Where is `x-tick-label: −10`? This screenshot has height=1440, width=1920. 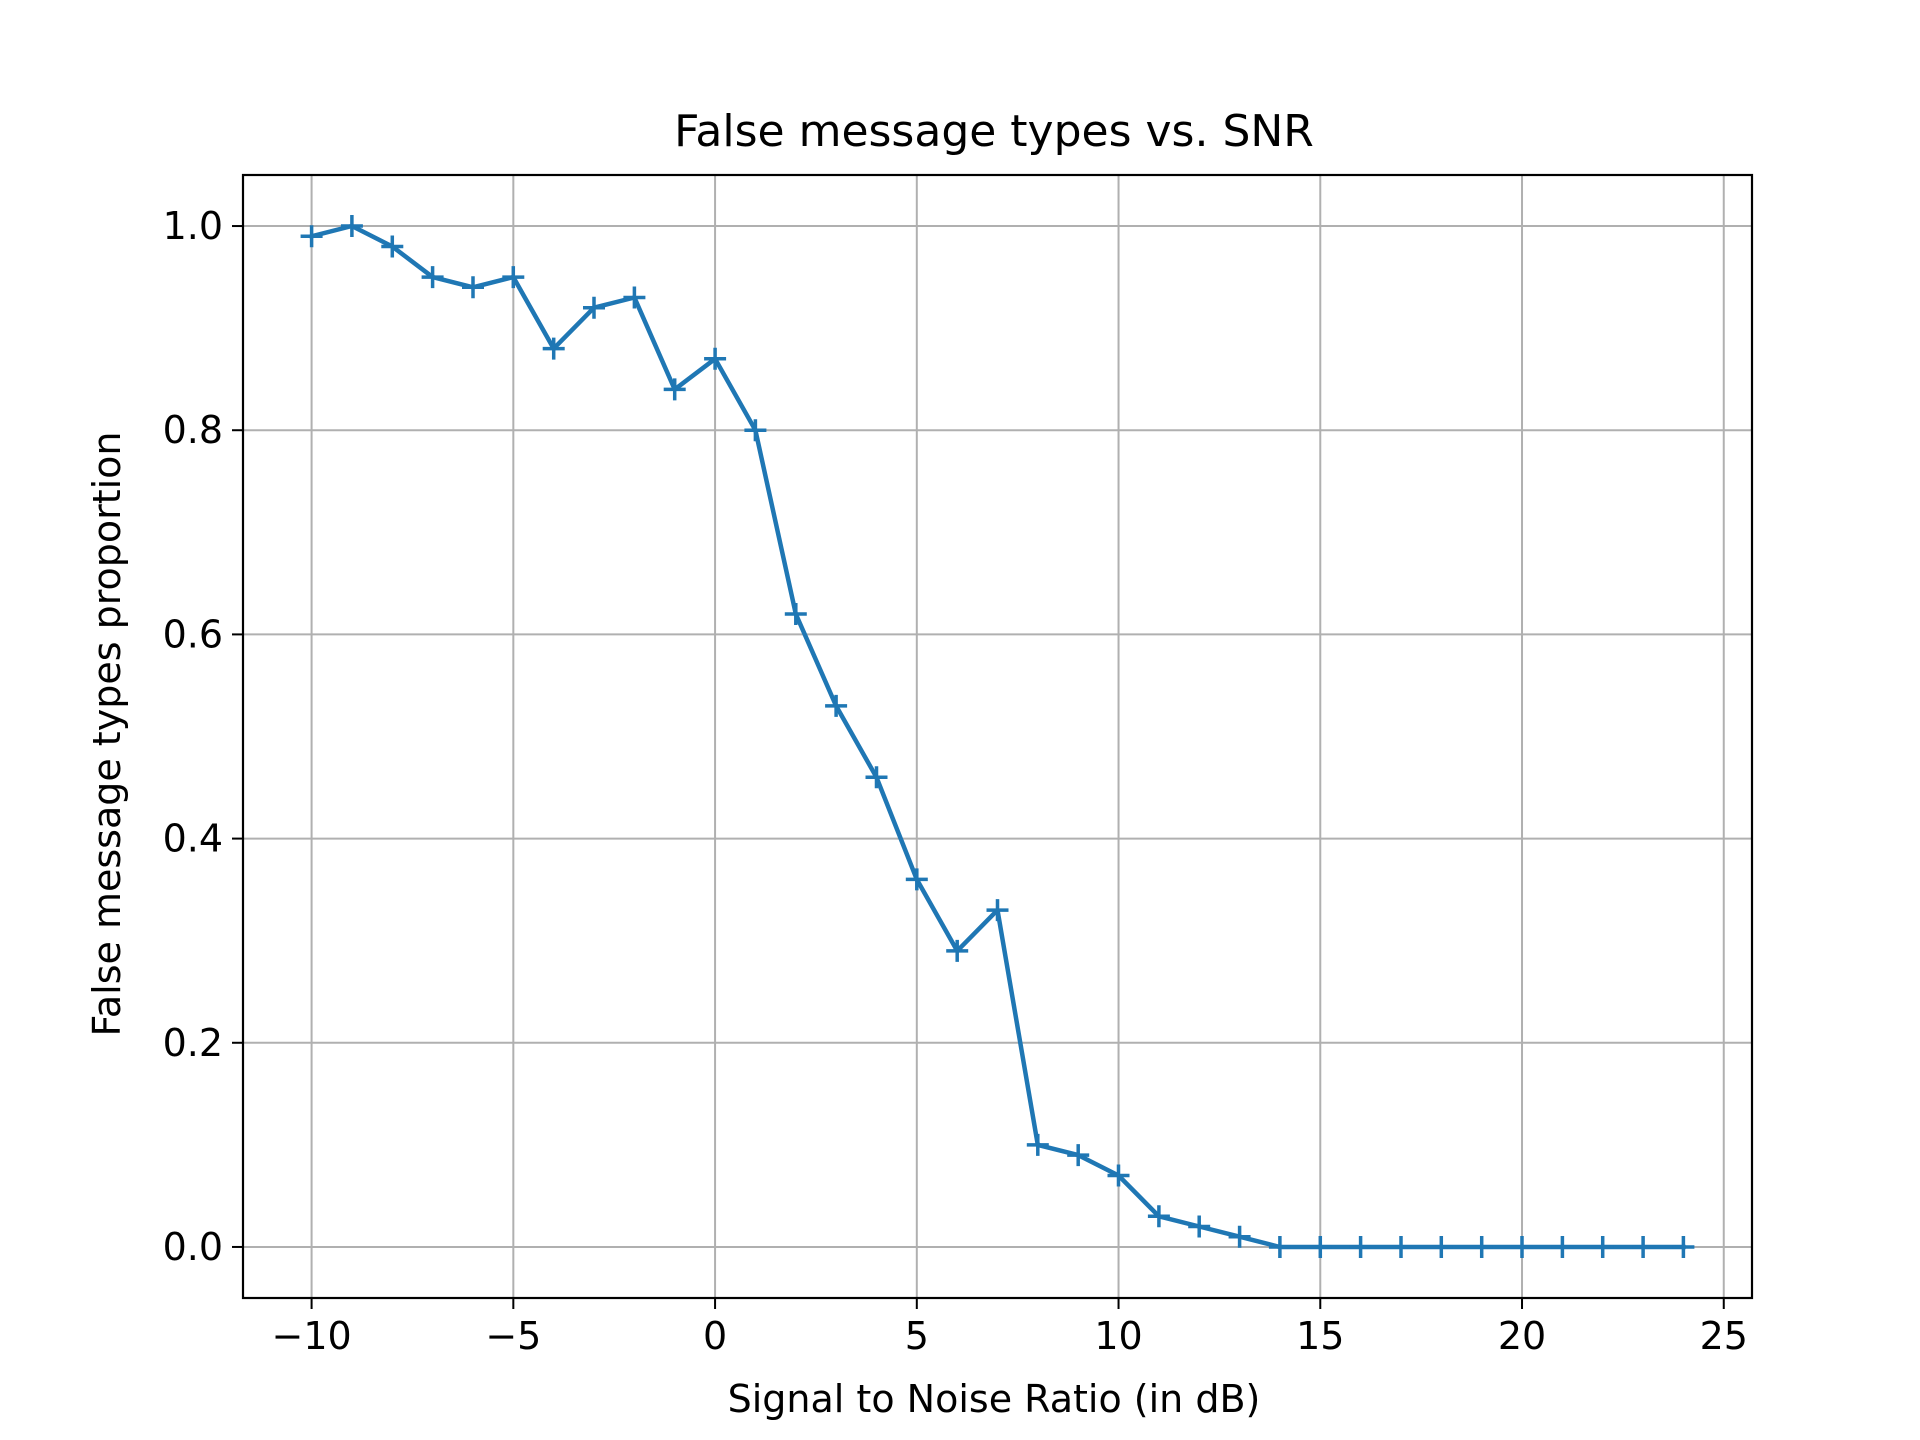 x-tick-label: −10 is located at coordinates (311, 1336).